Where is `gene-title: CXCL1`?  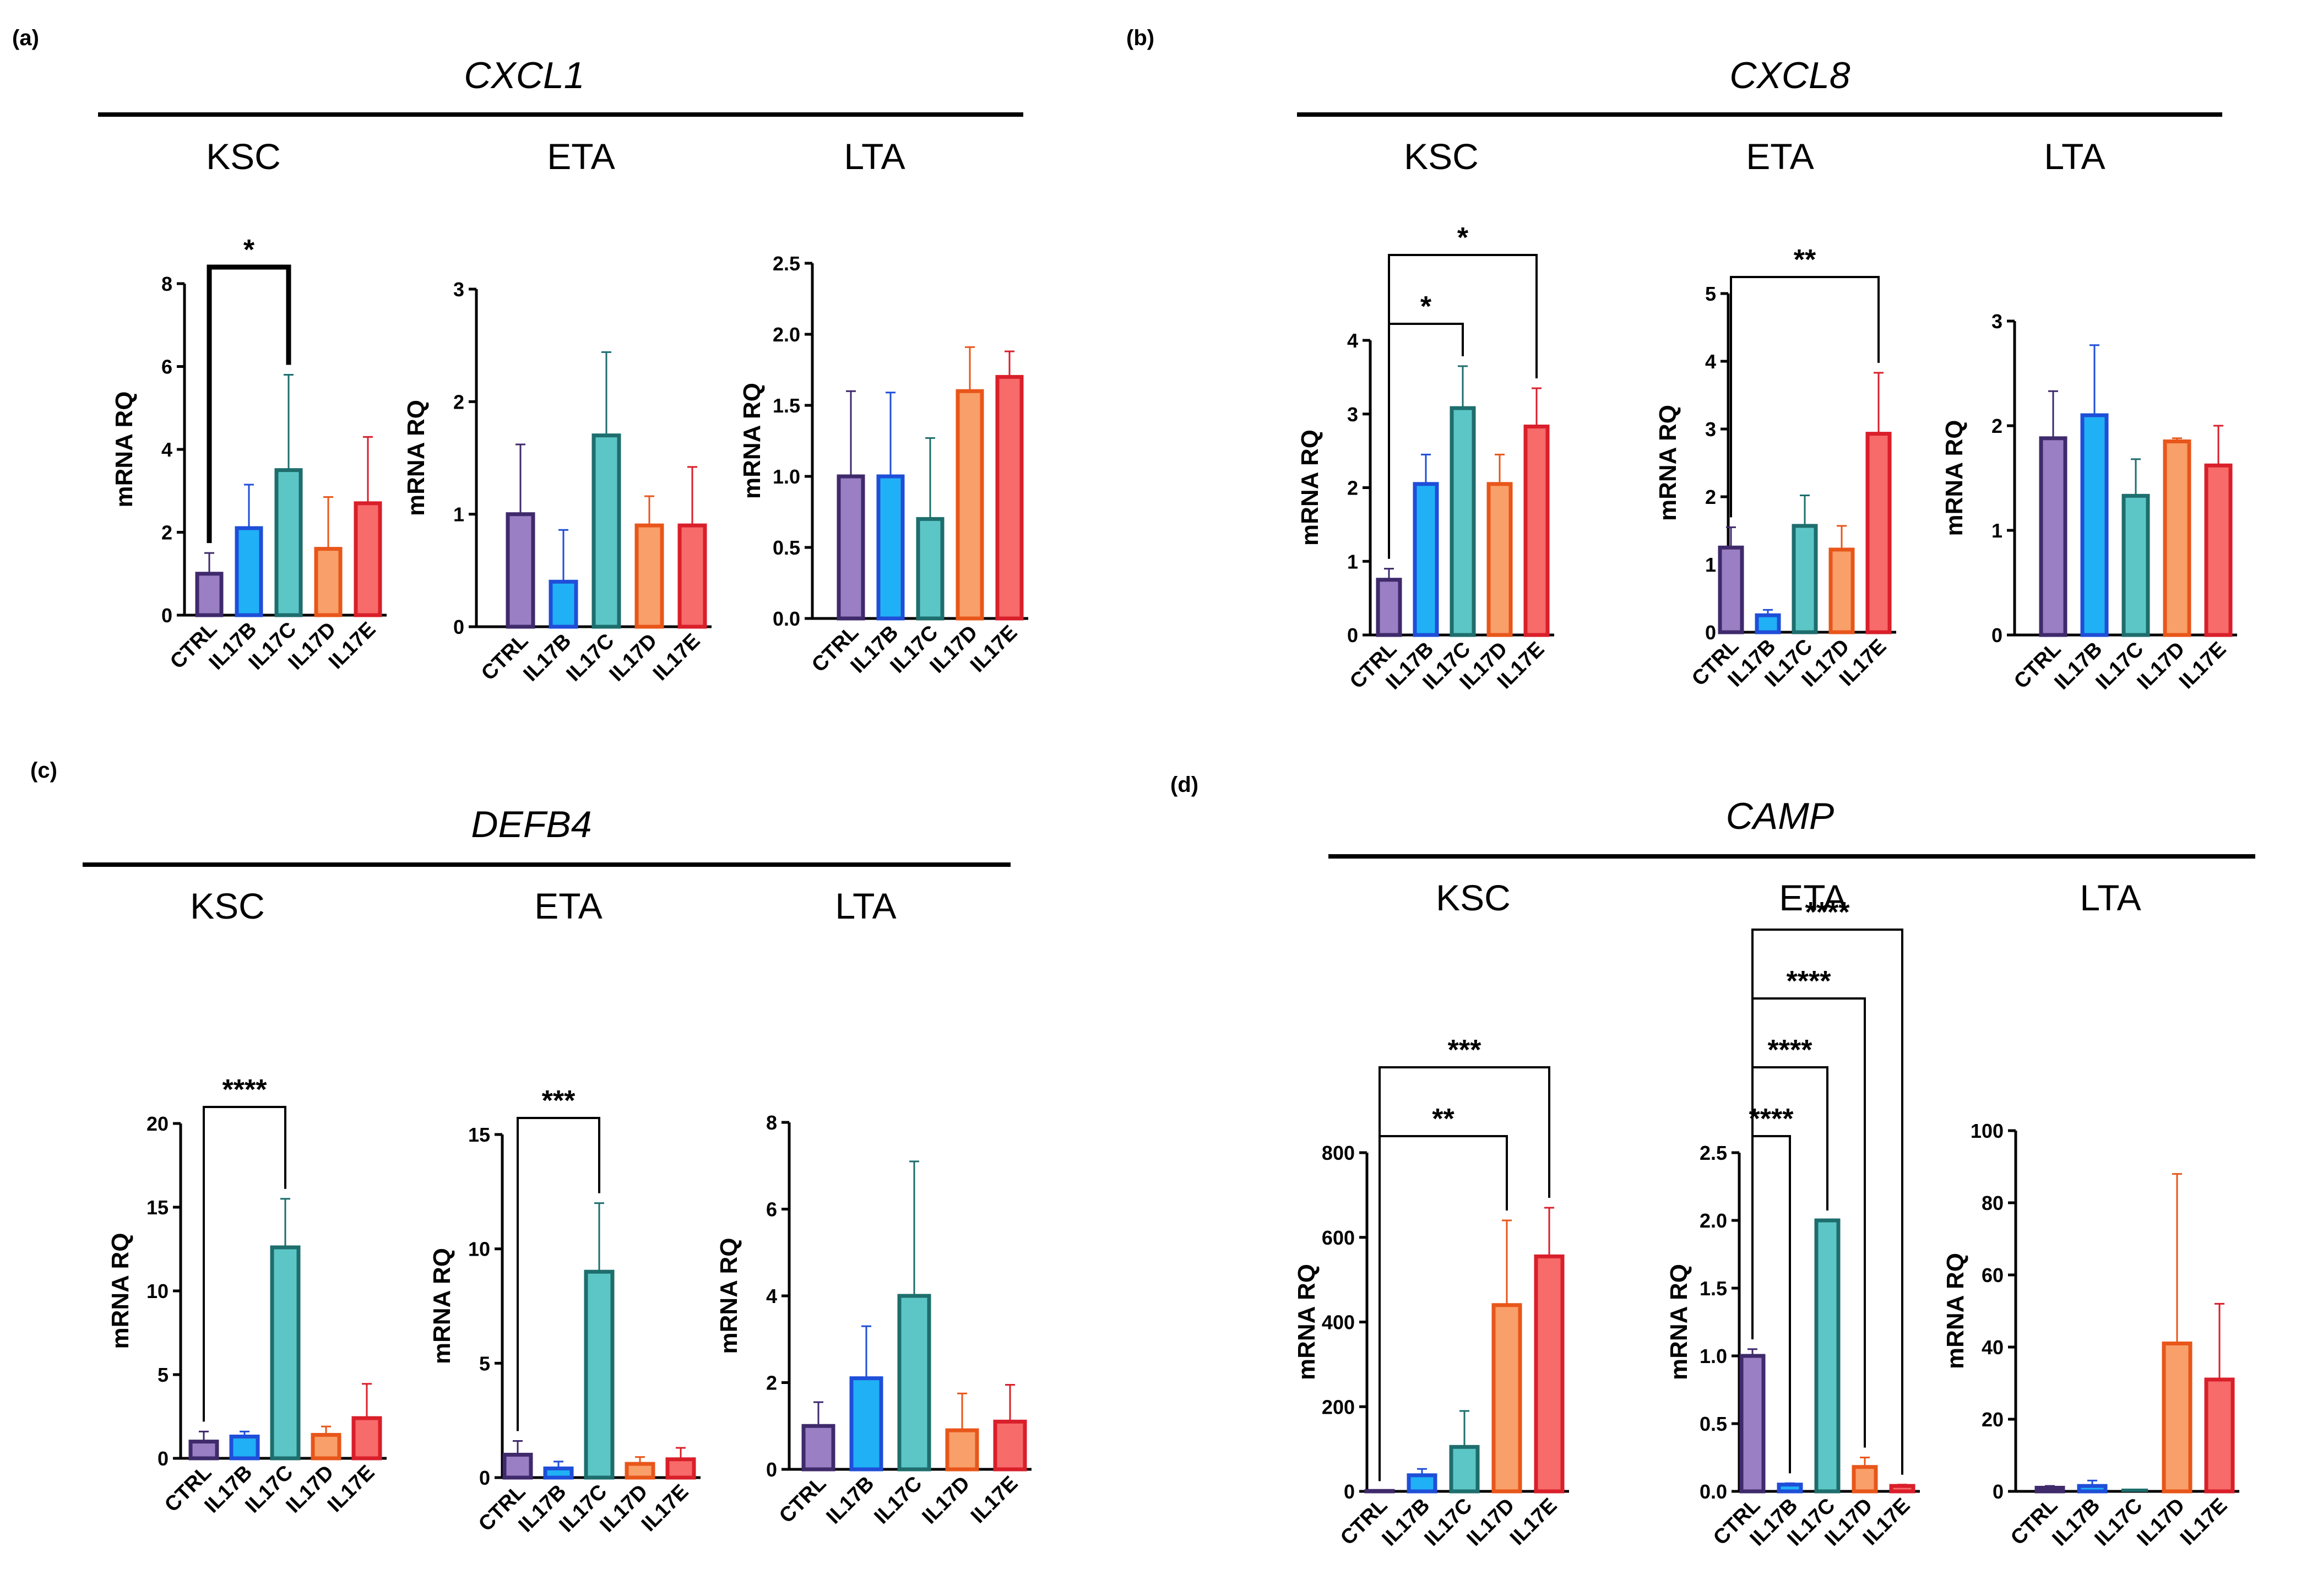
gene-title: CXCL1 is located at coordinates (524, 75).